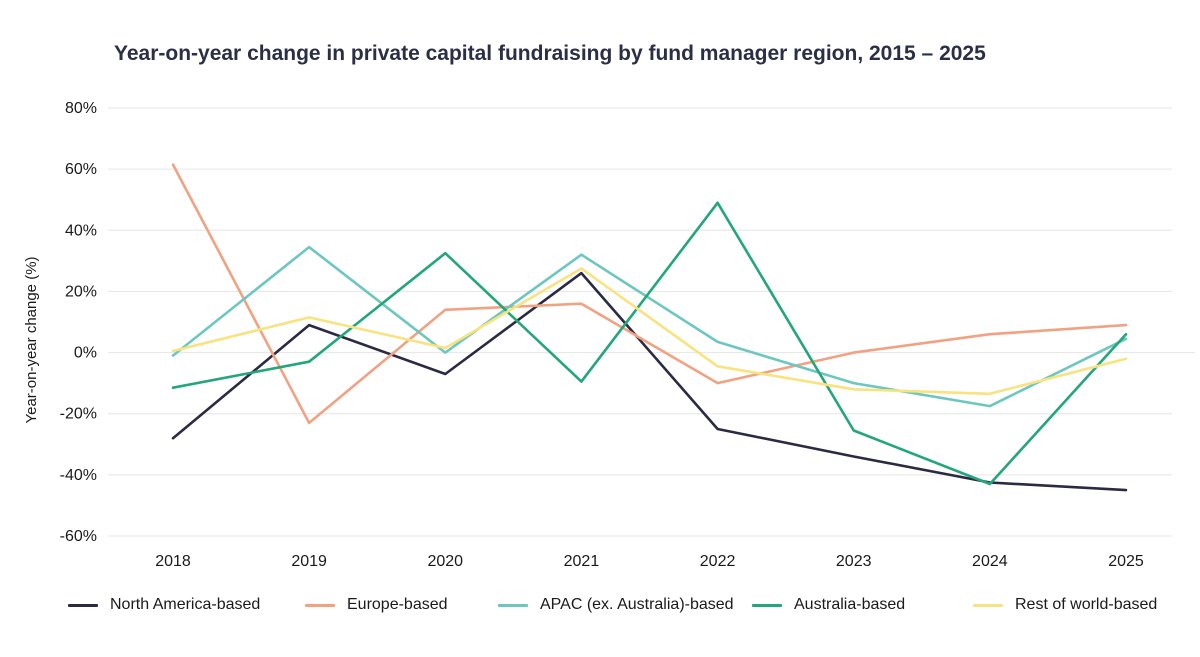 This screenshot has height=657, width=1200. I want to click on legend-item: APAC (ex. Australia)-based, so click(616, 605).